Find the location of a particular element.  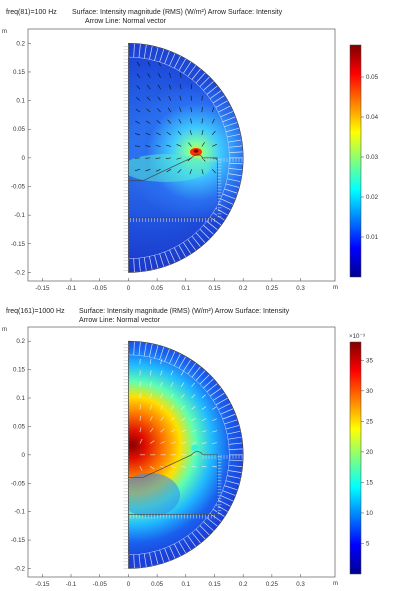

panel-1-title-line2: Arrow Line: Normal vector is located at coordinates (126, 21).